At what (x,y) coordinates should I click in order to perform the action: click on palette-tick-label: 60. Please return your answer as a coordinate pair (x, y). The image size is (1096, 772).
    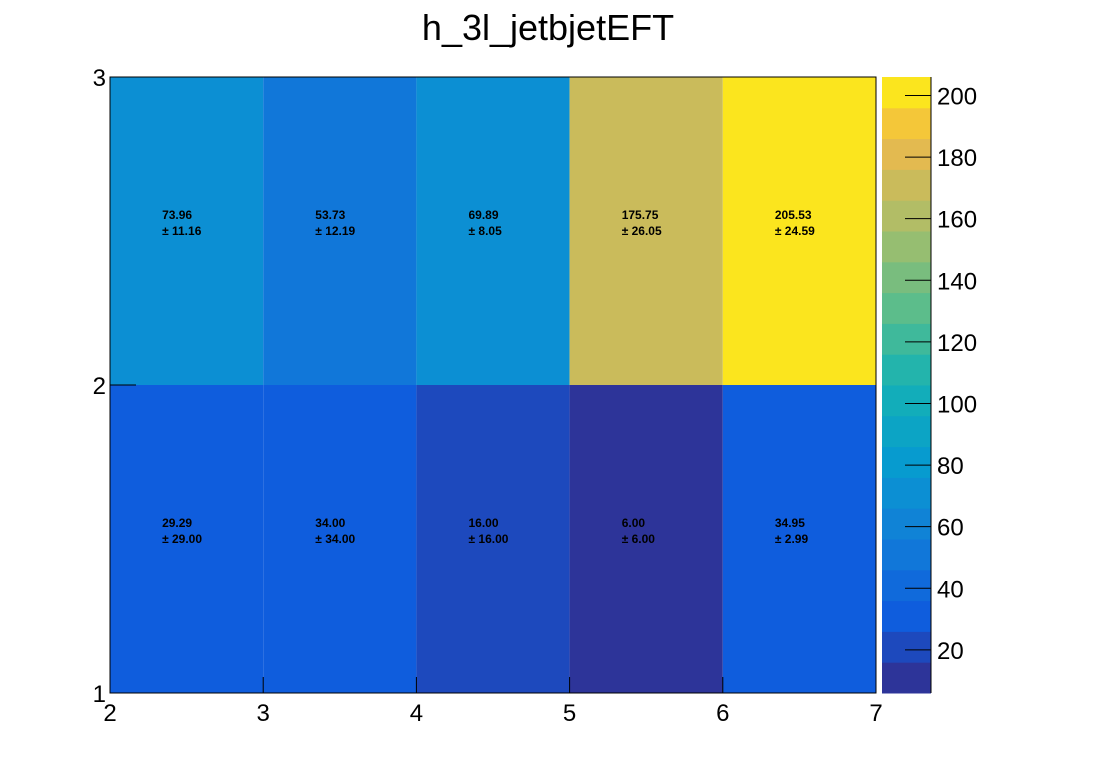
    Looking at the image, I should click on (950, 528).